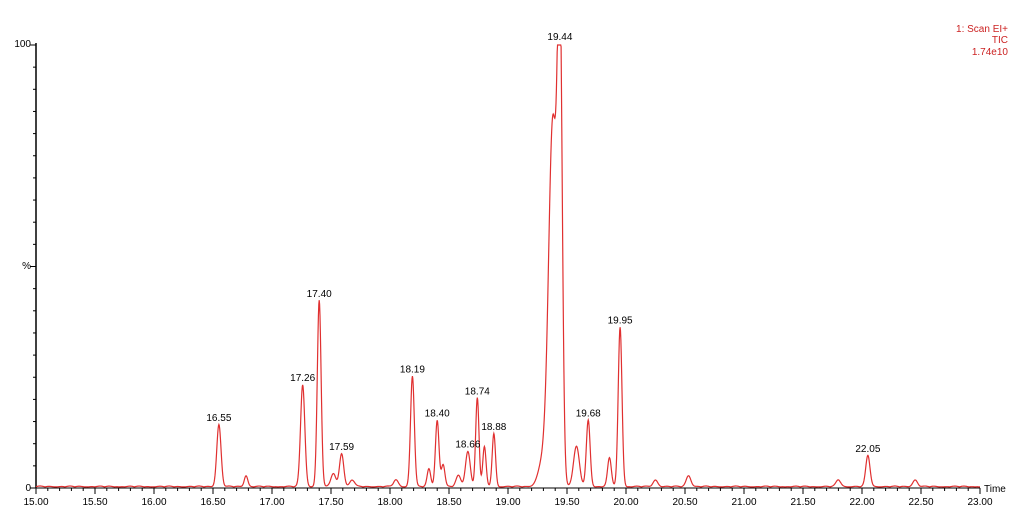 Image resolution: width=1024 pixels, height=525 pixels. What do you see at coordinates (559, 37) in the screenshot?
I see `peak-label: 19.44` at bounding box center [559, 37].